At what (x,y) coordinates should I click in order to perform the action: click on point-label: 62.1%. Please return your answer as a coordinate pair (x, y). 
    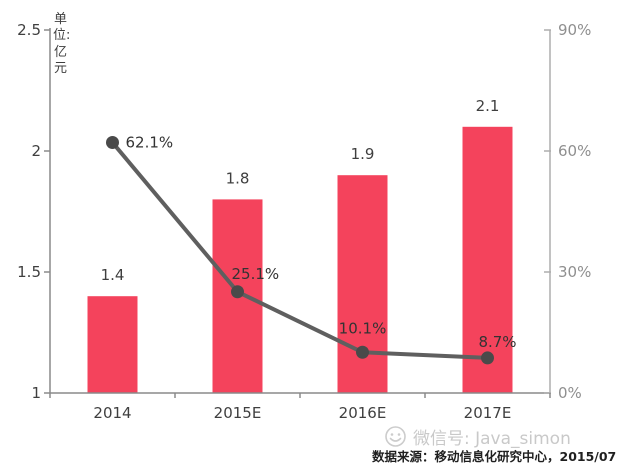
    Looking at the image, I should click on (150, 143).